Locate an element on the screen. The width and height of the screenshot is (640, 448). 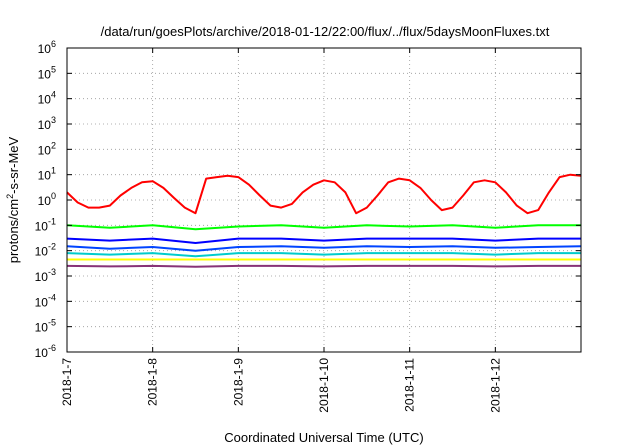
y-tick-label: 10⁶ is located at coordinates (47, 47).